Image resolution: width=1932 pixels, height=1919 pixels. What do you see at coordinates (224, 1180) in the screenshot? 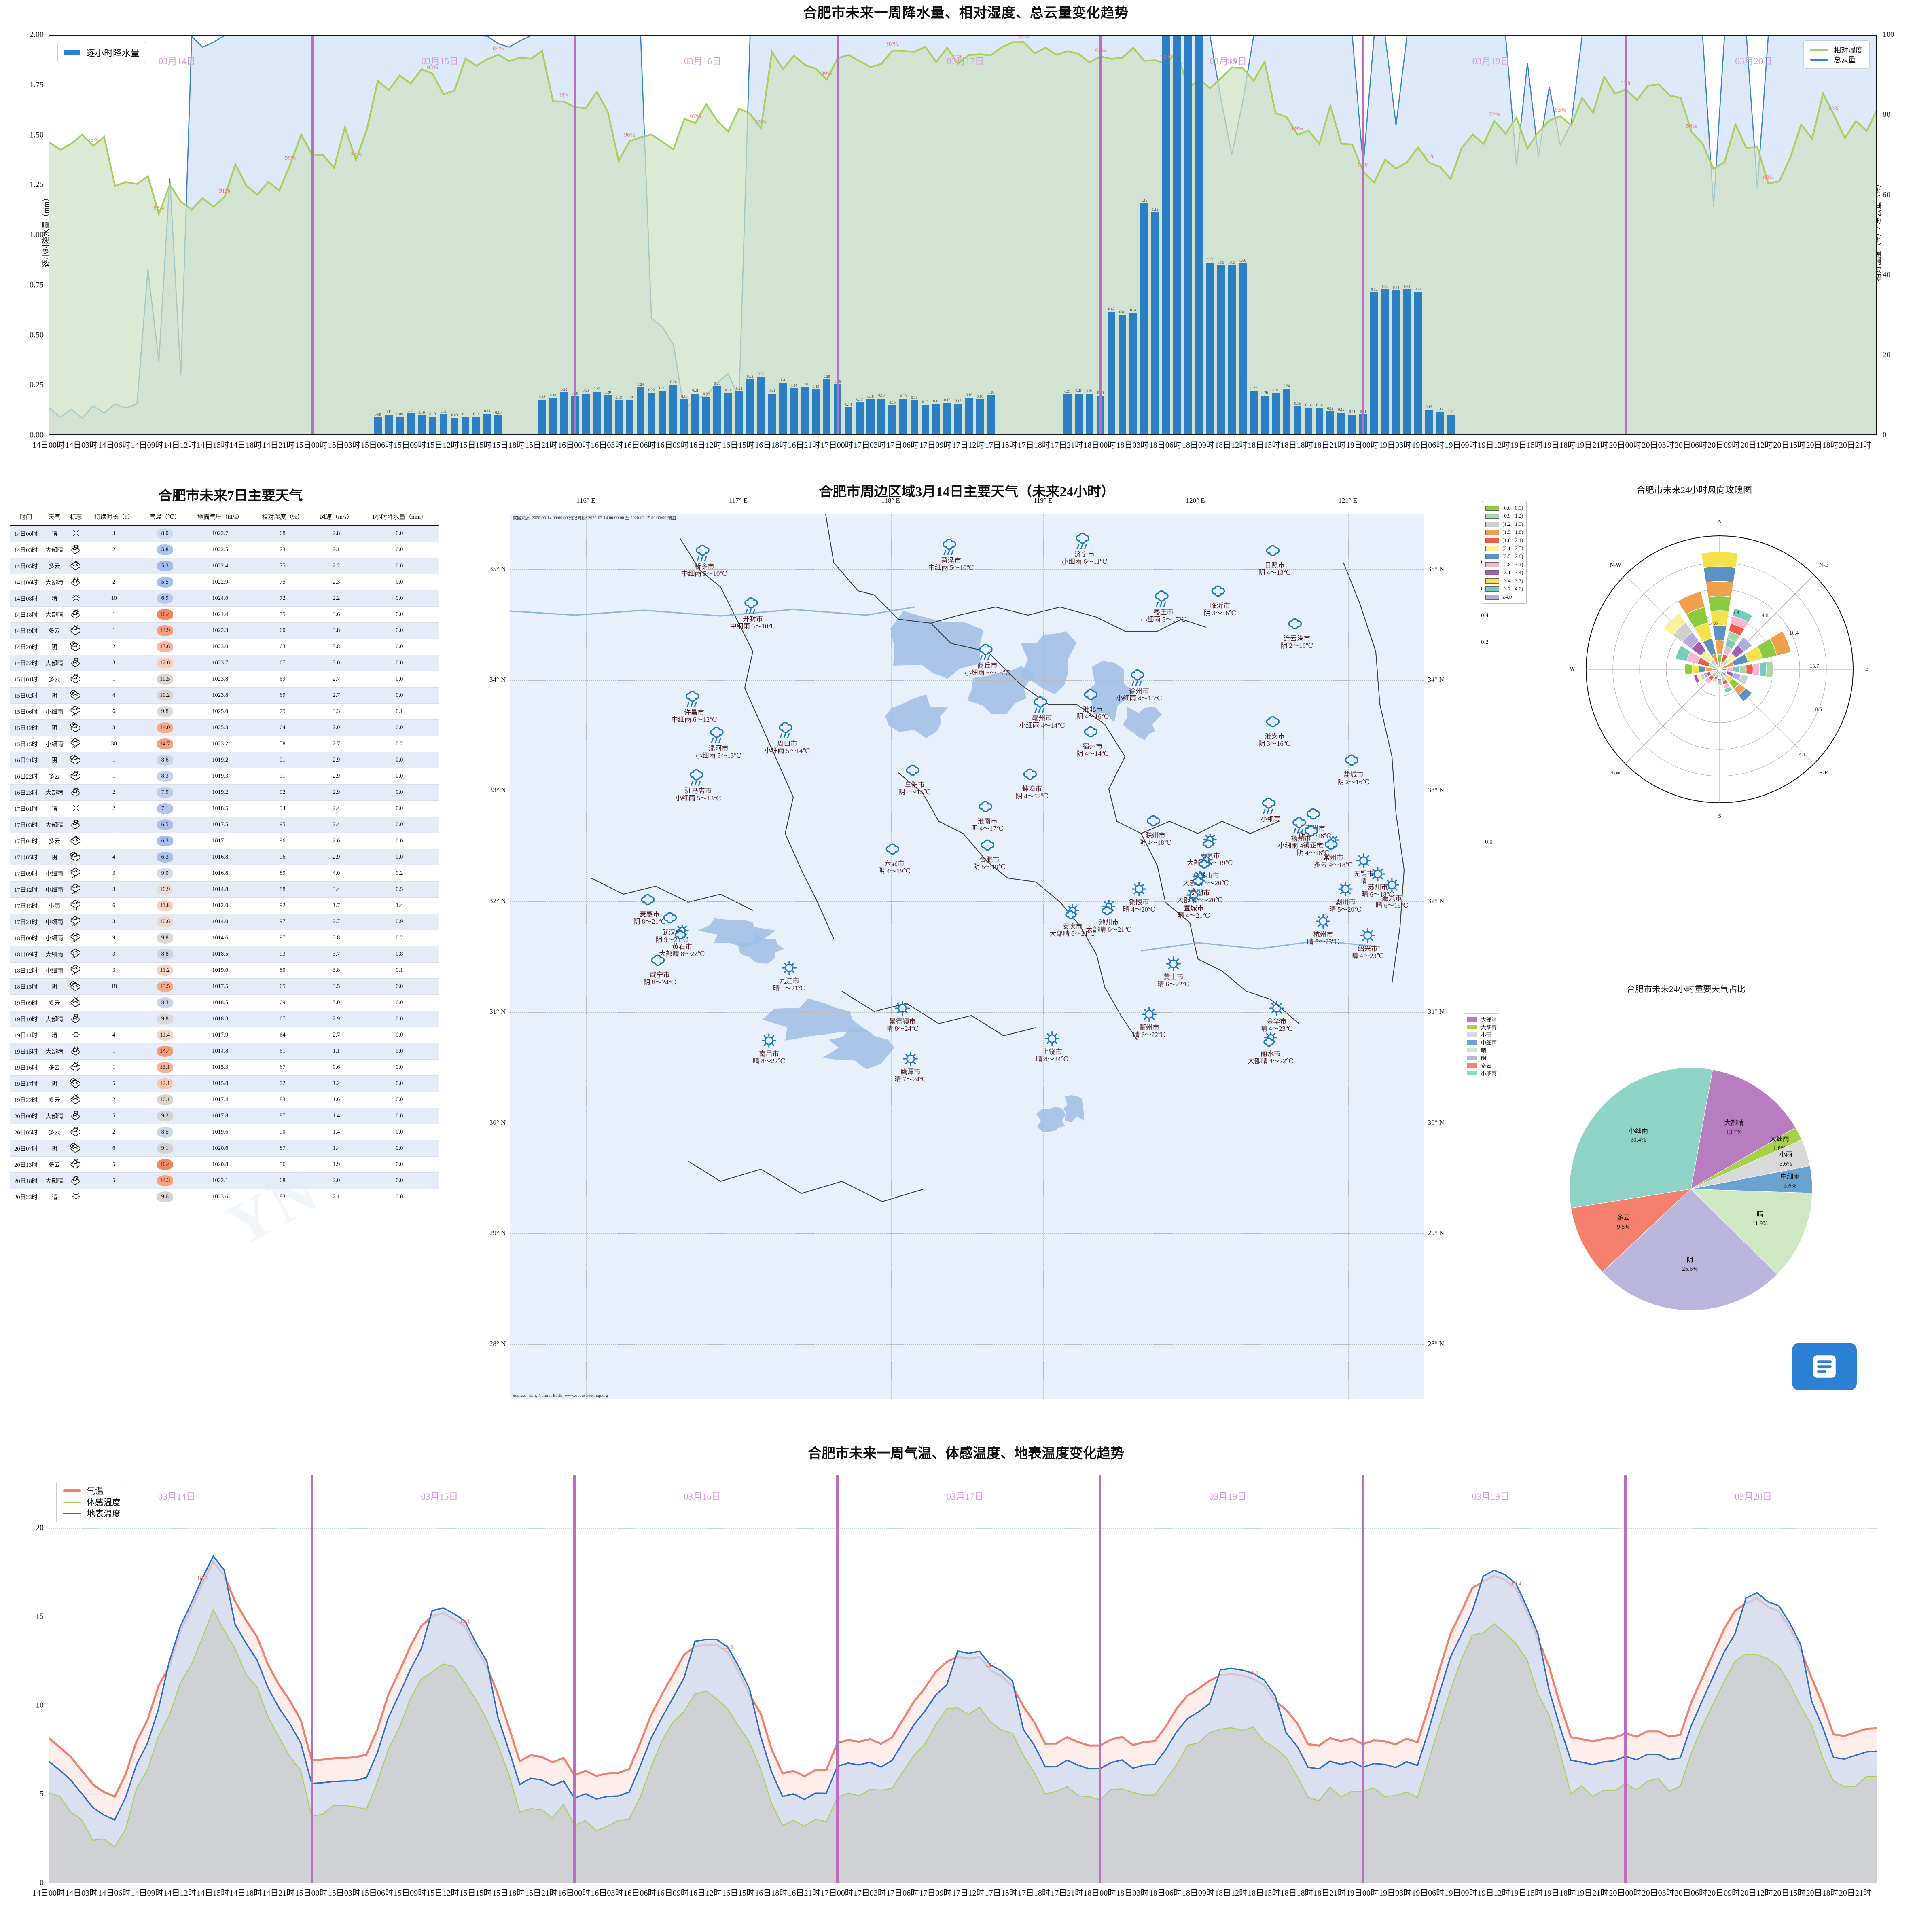
I see `table-row: 20日18时 大部晴 5 14.3 1022.1 68 2.0 0.0` at bounding box center [224, 1180].